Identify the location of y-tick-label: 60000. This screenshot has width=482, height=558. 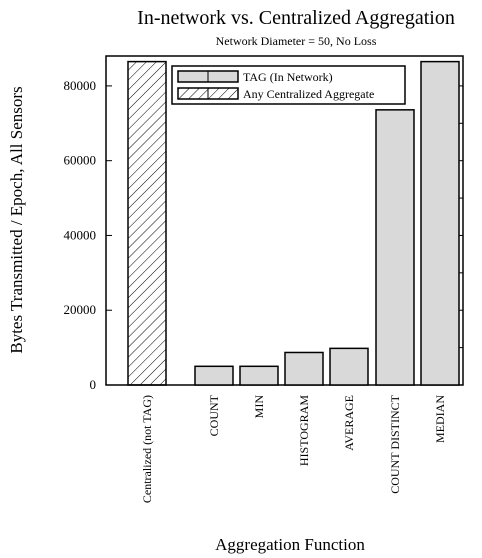
(80, 160).